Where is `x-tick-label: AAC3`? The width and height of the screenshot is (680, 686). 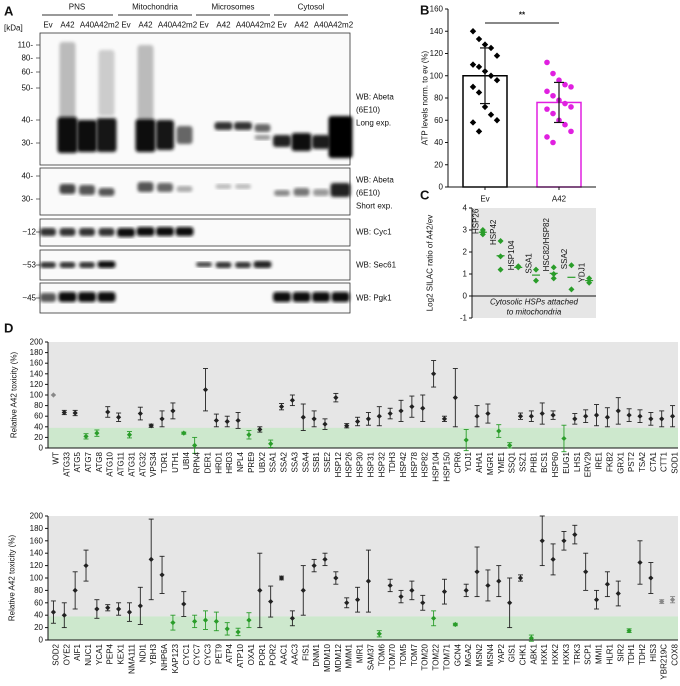
x-tick-label: AAC3 is located at coordinates (294, 653).